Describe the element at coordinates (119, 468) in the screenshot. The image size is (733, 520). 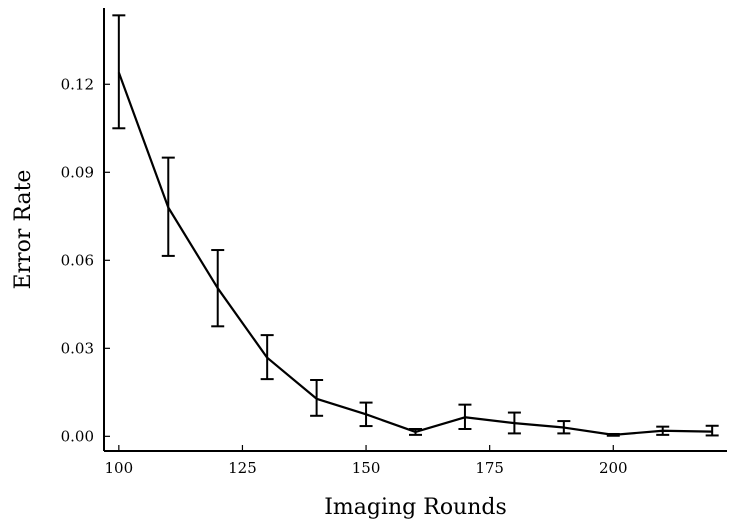
I see `x-tick-label: 100` at that location.